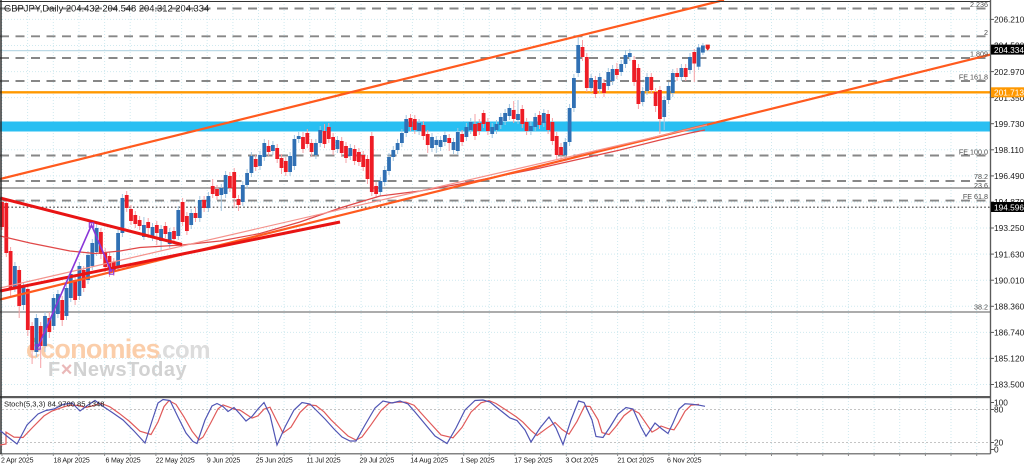  I want to click on svg-text: 21 Oct 2025, so click(635, 460).